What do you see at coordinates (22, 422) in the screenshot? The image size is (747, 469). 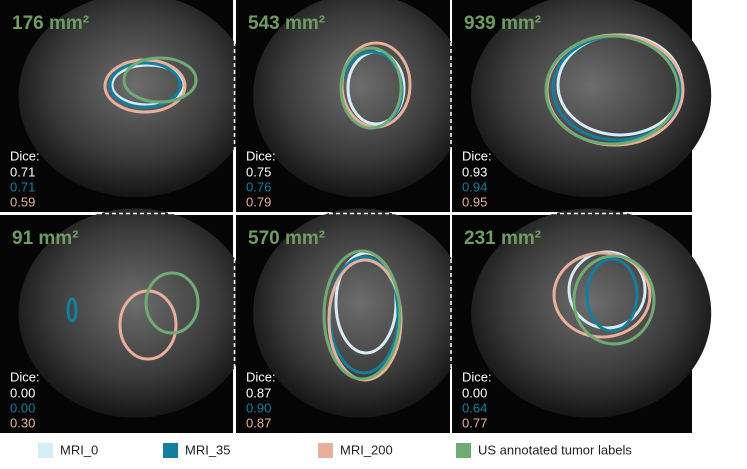 I see `dice-value: 0.30` at bounding box center [22, 422].